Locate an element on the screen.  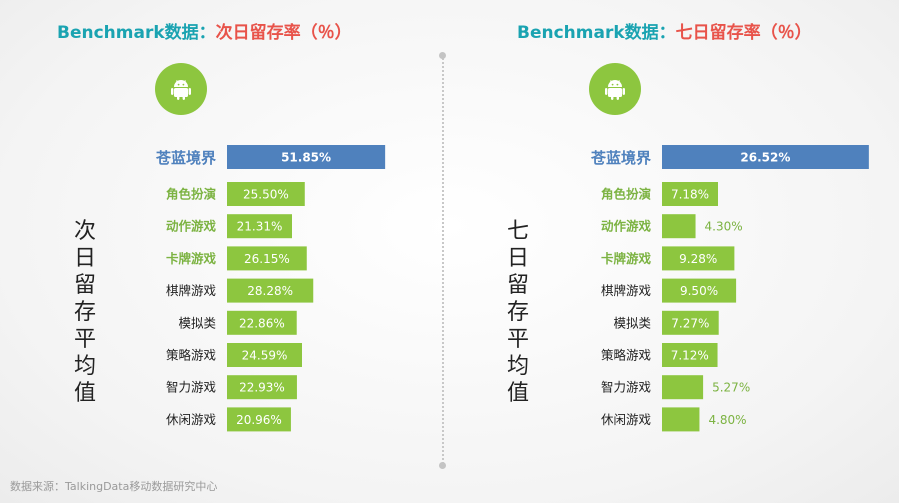
data-label: 9.50% is located at coordinates (699, 291).